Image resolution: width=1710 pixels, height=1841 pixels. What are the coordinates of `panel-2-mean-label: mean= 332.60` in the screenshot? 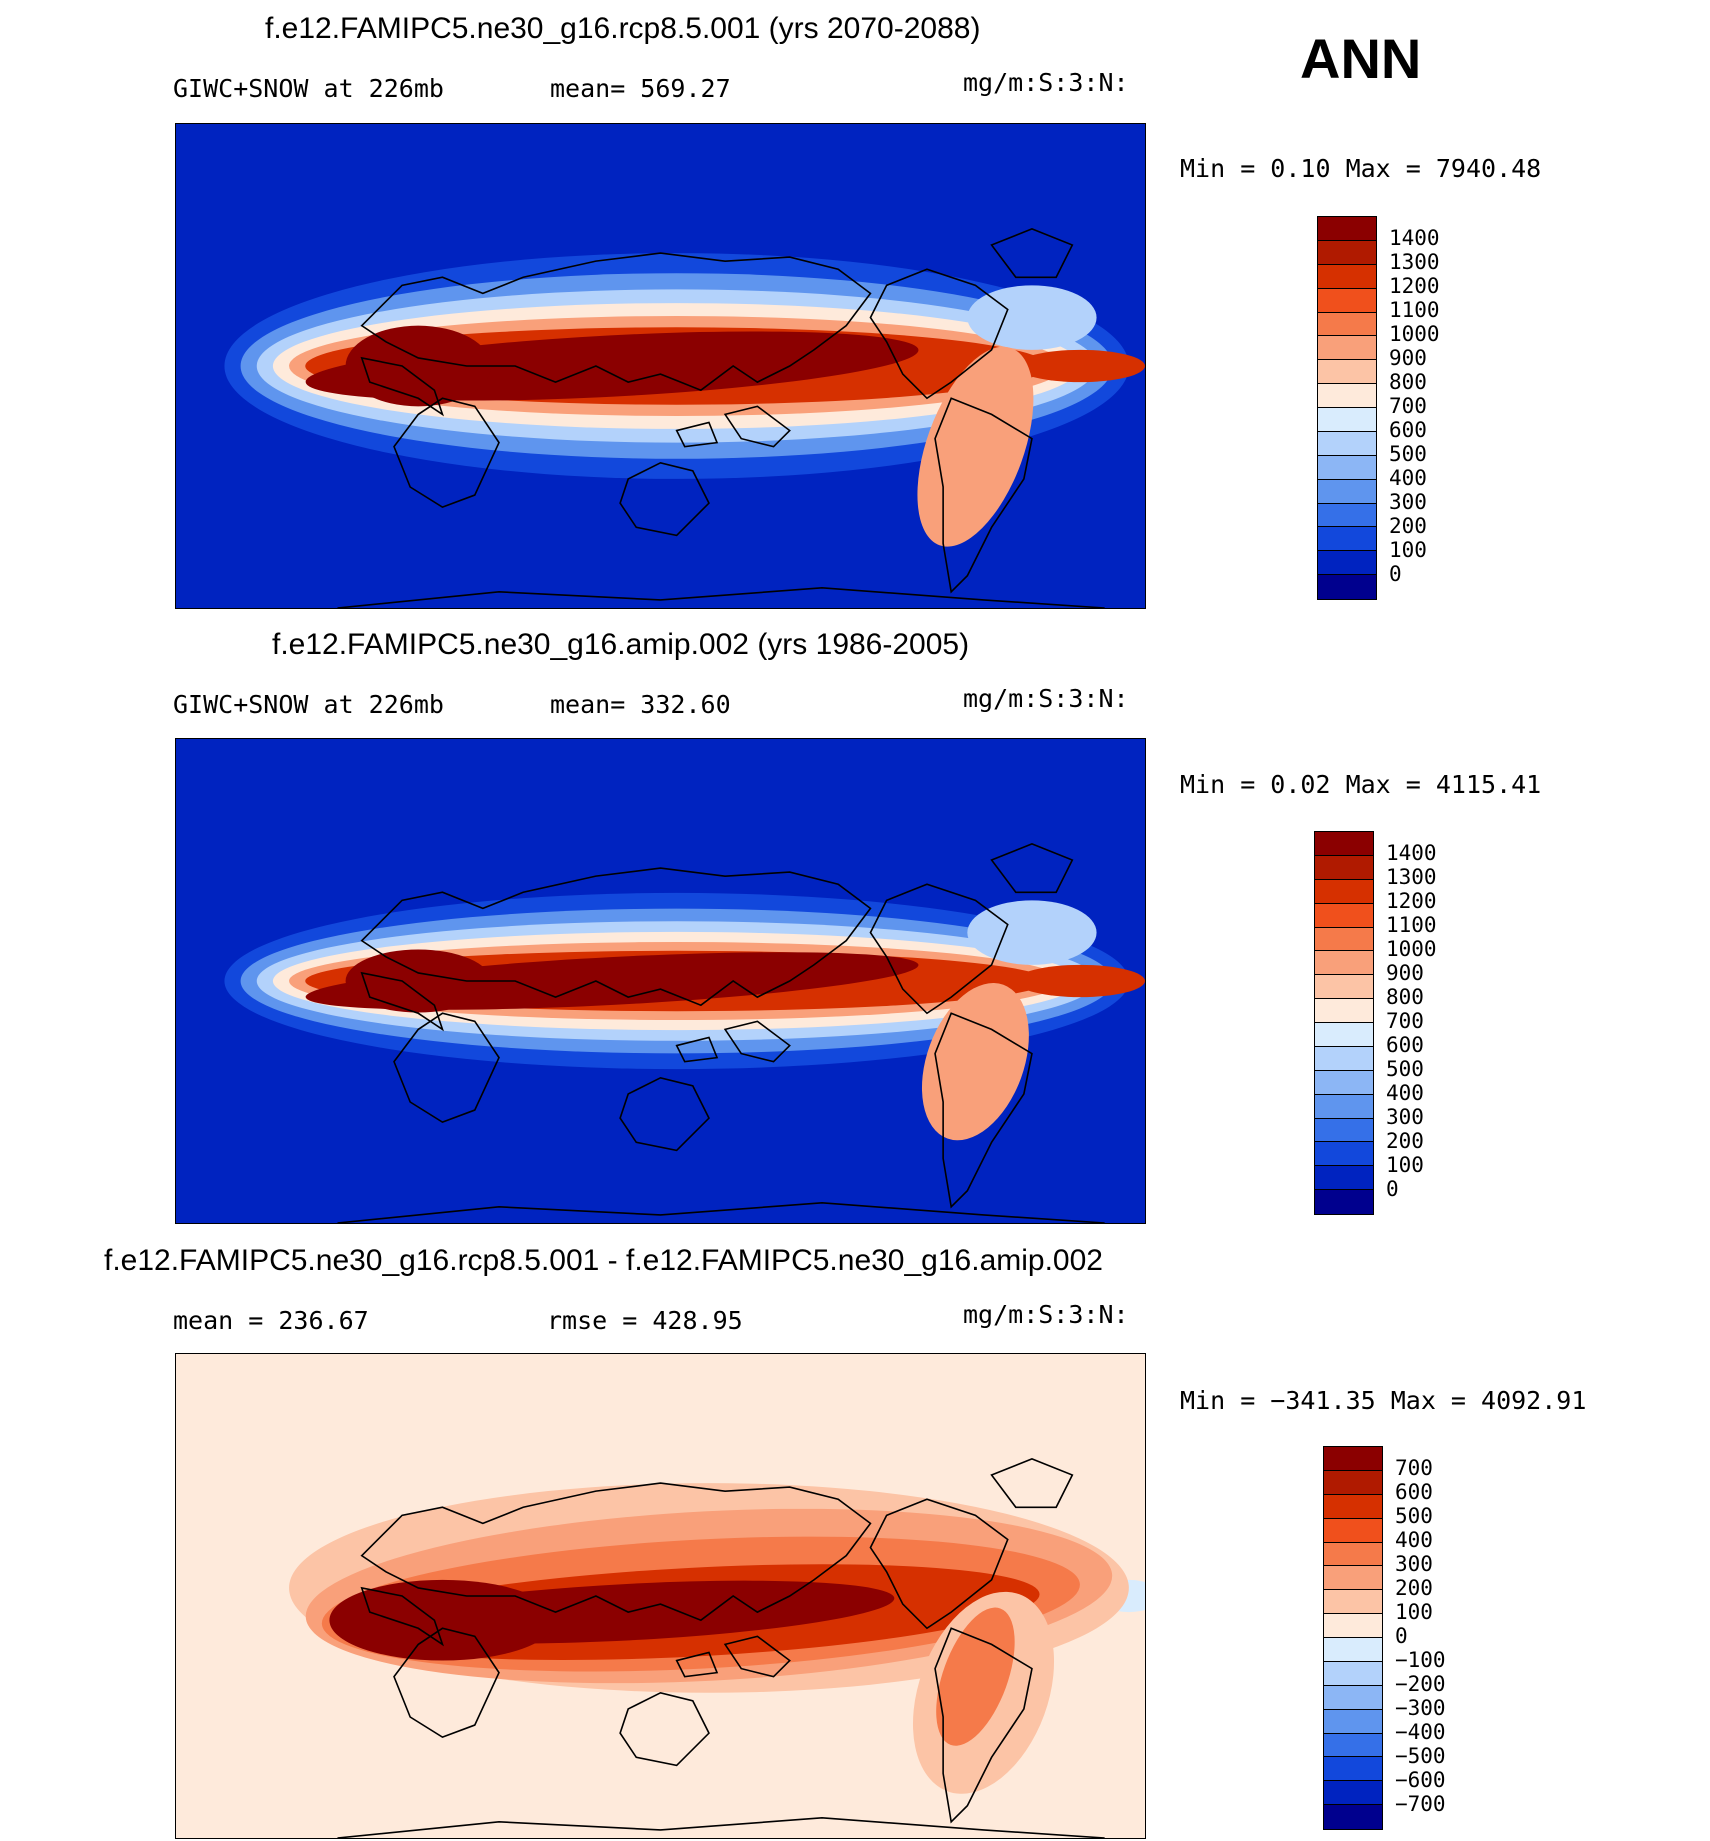 It's located at (640, 704).